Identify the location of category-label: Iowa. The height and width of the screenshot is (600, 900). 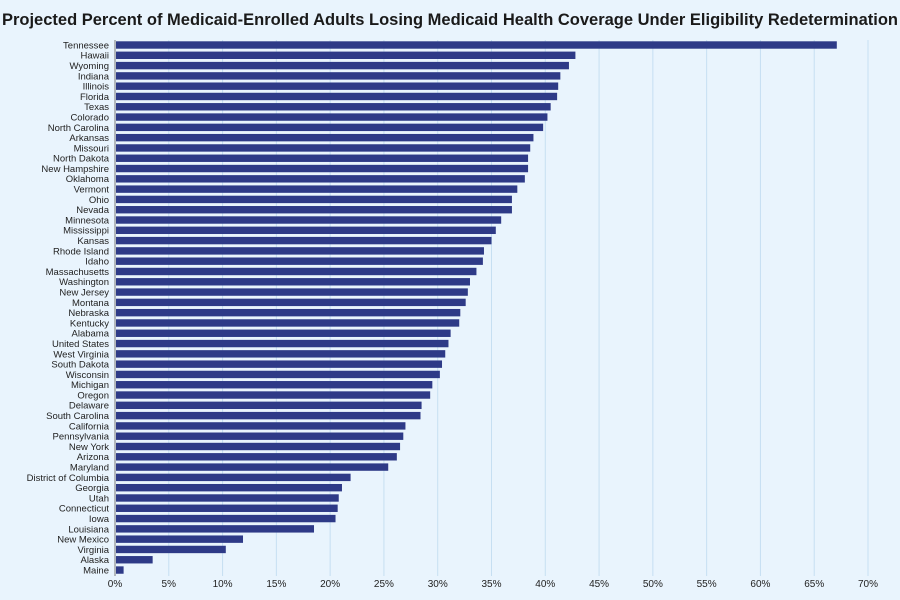
(99, 519).